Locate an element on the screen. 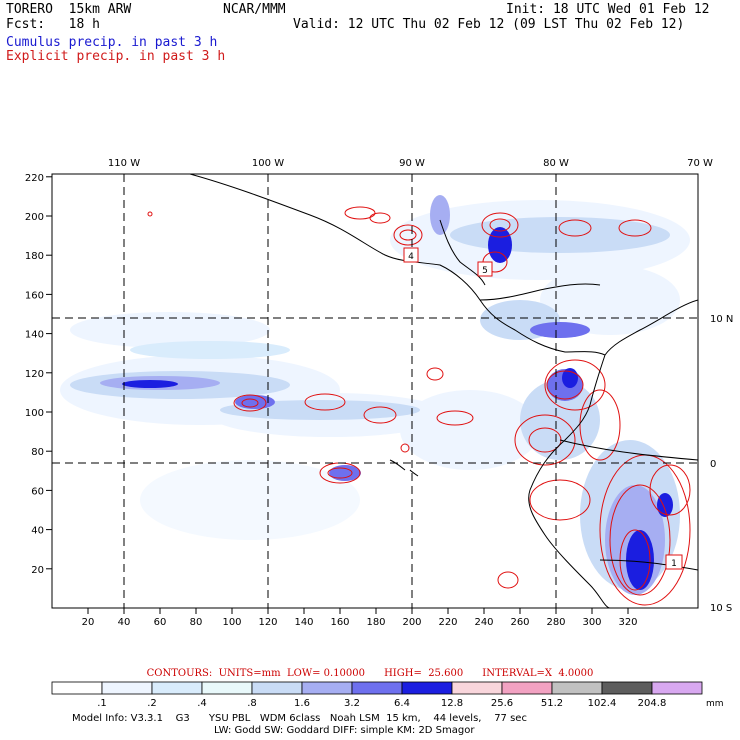 This screenshot has height=740, width=740. model-title: TORERO 15km ARW is located at coordinates (69, 9).